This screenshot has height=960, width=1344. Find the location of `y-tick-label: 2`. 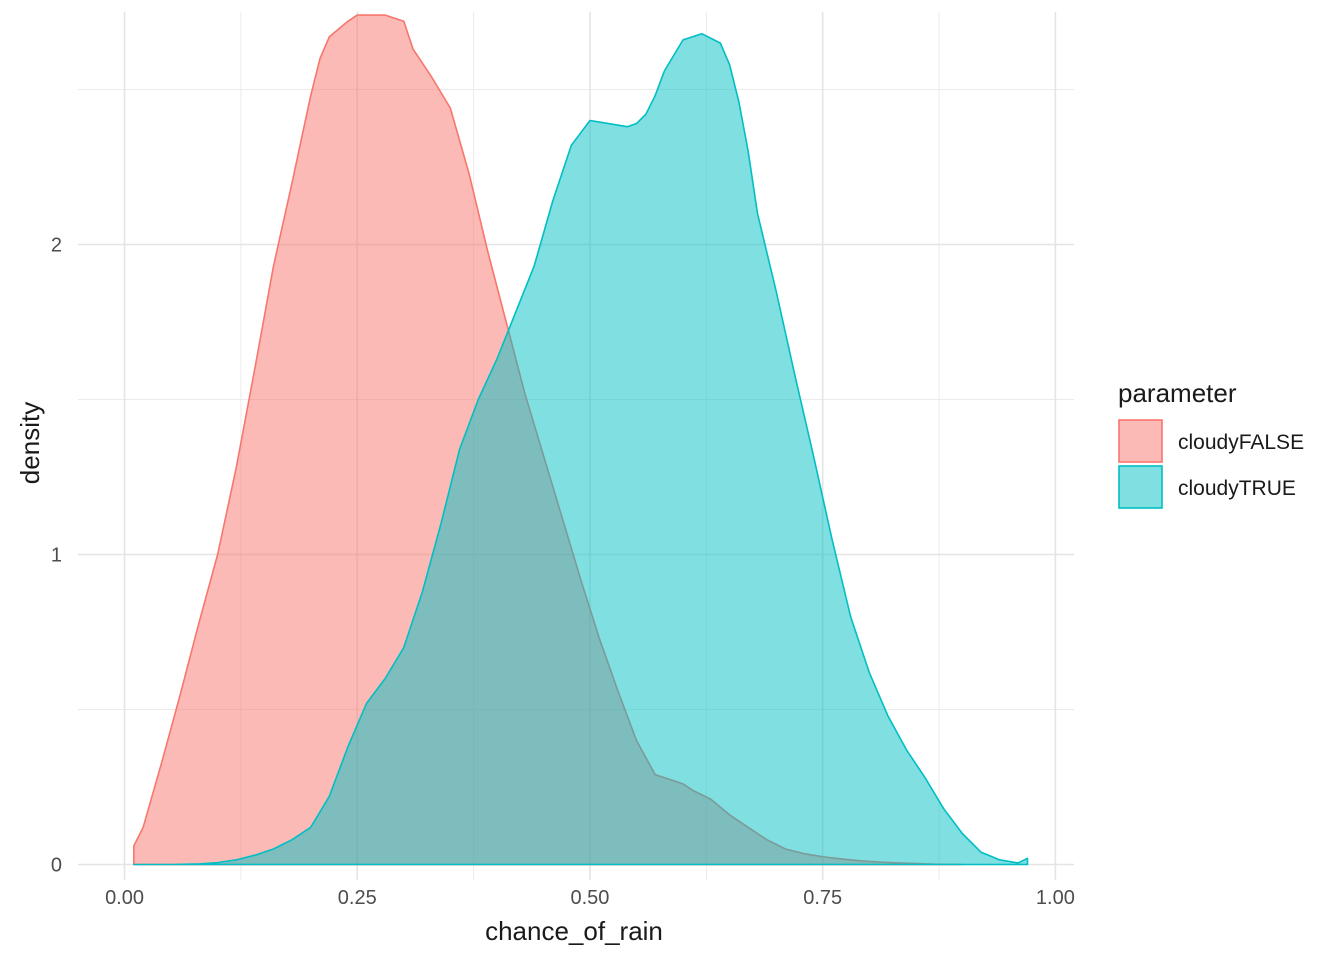

y-tick-label: 2 is located at coordinates (56, 246).